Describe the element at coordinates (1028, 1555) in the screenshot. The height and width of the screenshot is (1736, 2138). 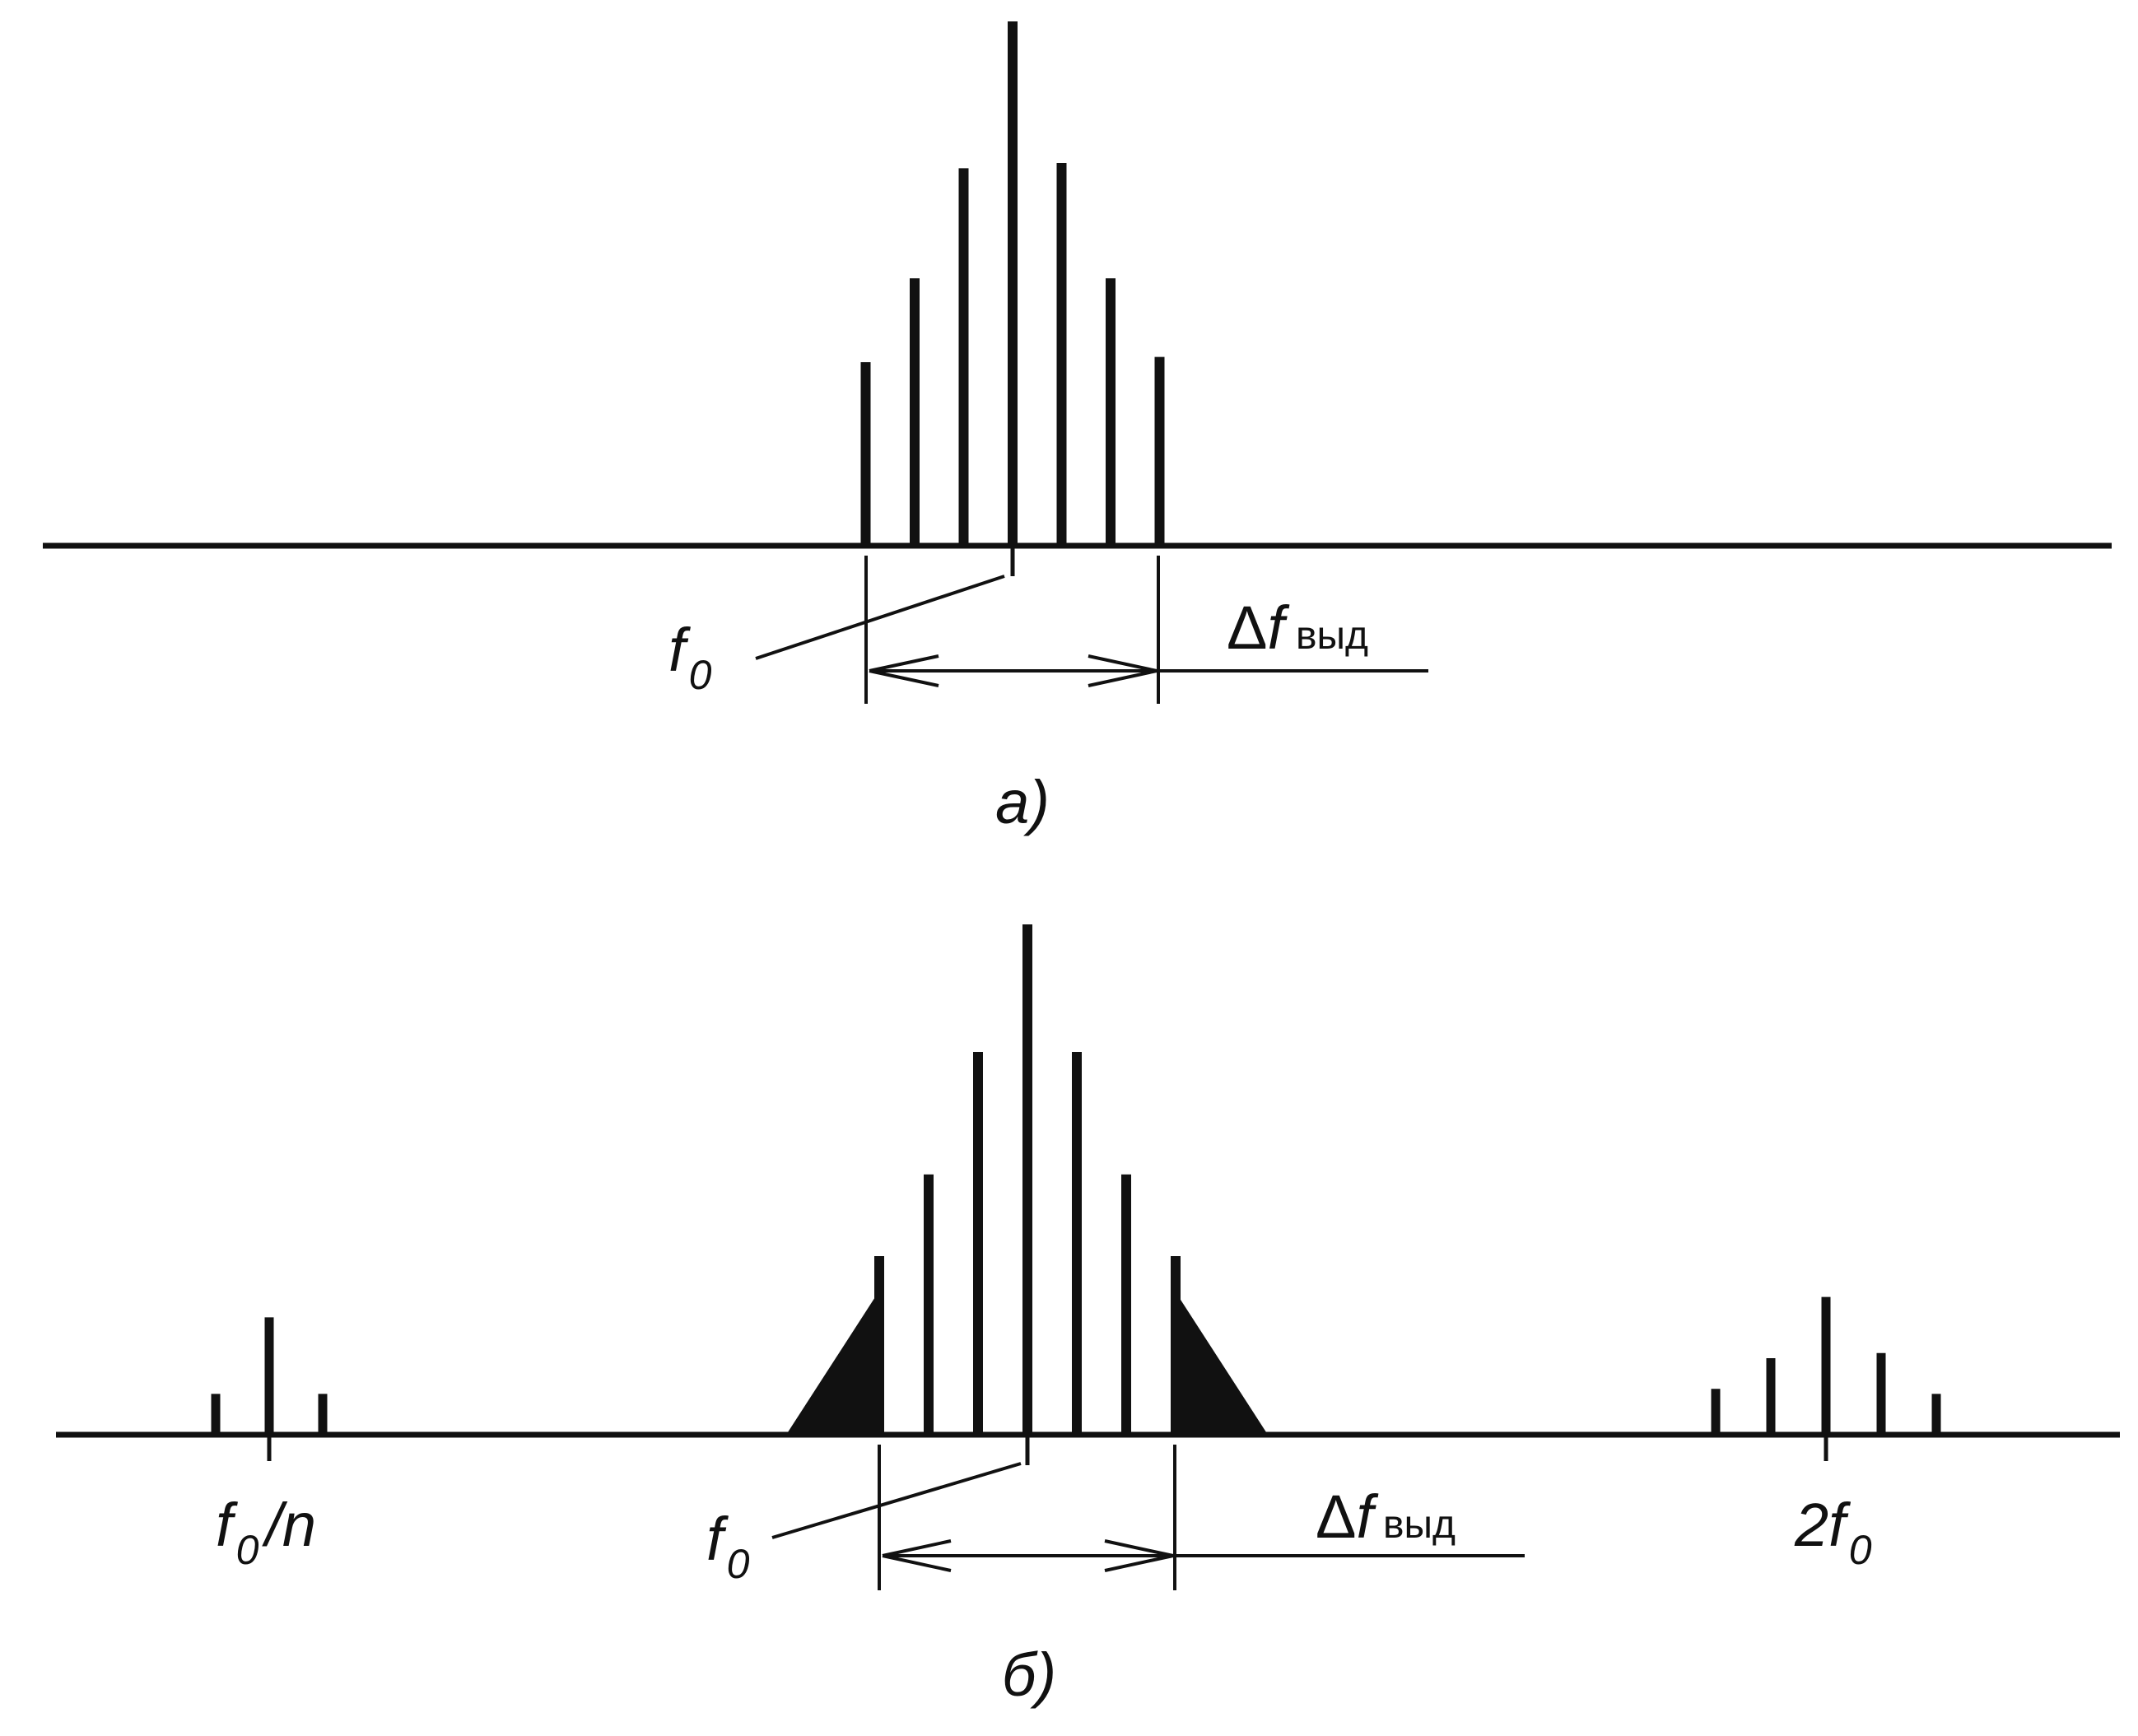
I see `panel-b-bandwidth-arrow` at that location.